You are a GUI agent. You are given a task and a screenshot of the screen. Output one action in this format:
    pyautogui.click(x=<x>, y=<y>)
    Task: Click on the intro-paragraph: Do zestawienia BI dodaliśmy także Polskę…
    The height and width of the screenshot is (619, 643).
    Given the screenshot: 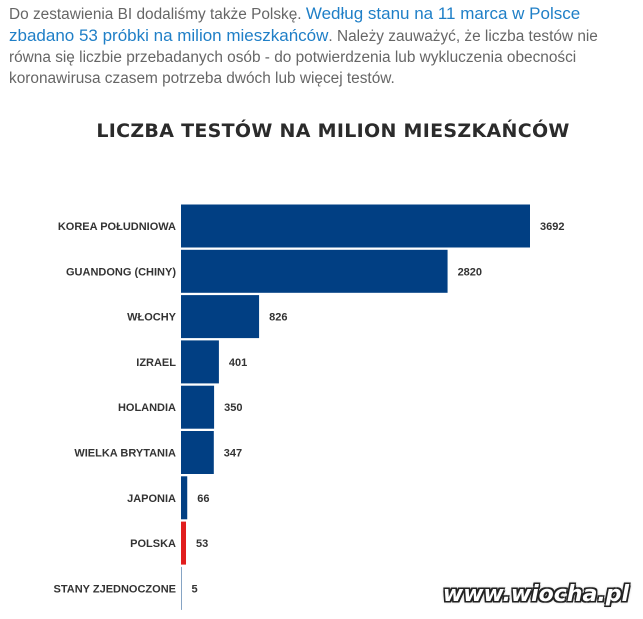 What is the action you would take?
    pyautogui.click(x=319, y=46)
    